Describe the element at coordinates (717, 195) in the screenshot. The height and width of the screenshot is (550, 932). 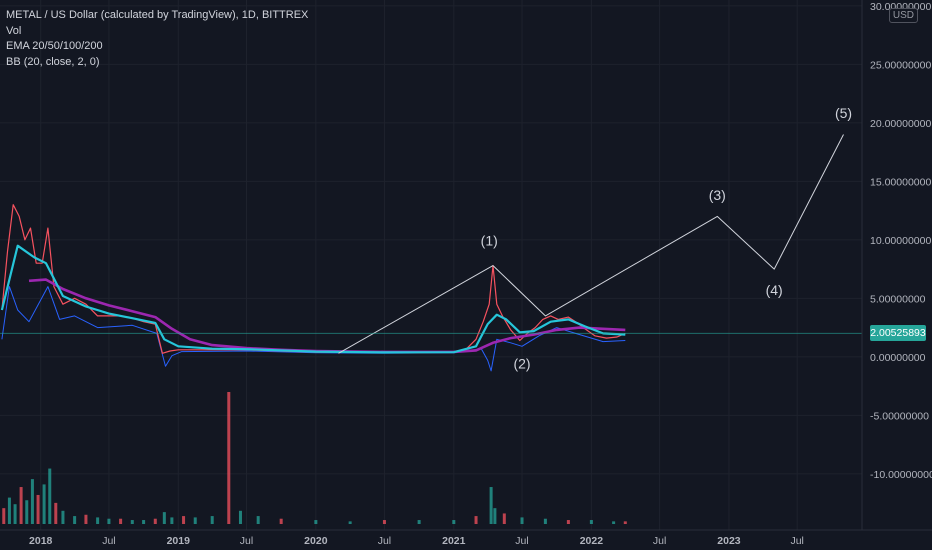
I see `wave-label: (3)` at that location.